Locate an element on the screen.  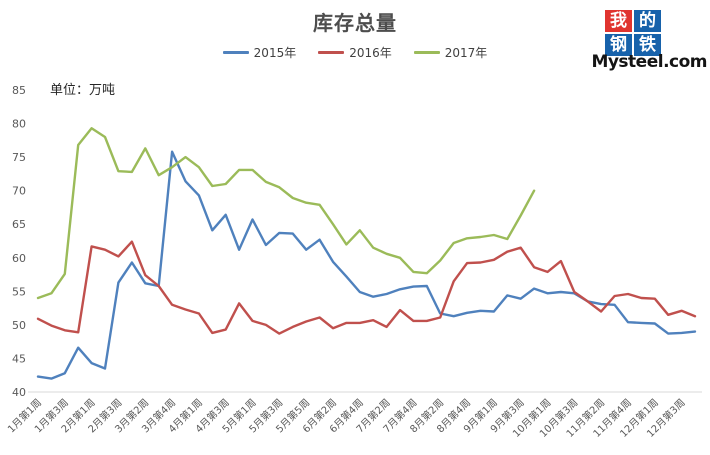
mysteel-logo-grid: 我 的 钢 铁 is located at coordinates (633, 33).